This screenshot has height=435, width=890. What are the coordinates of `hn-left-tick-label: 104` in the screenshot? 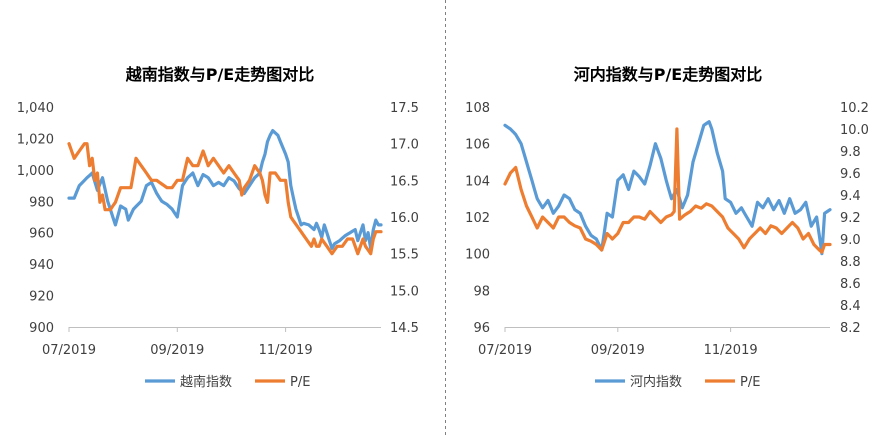 It's located at (477, 181).